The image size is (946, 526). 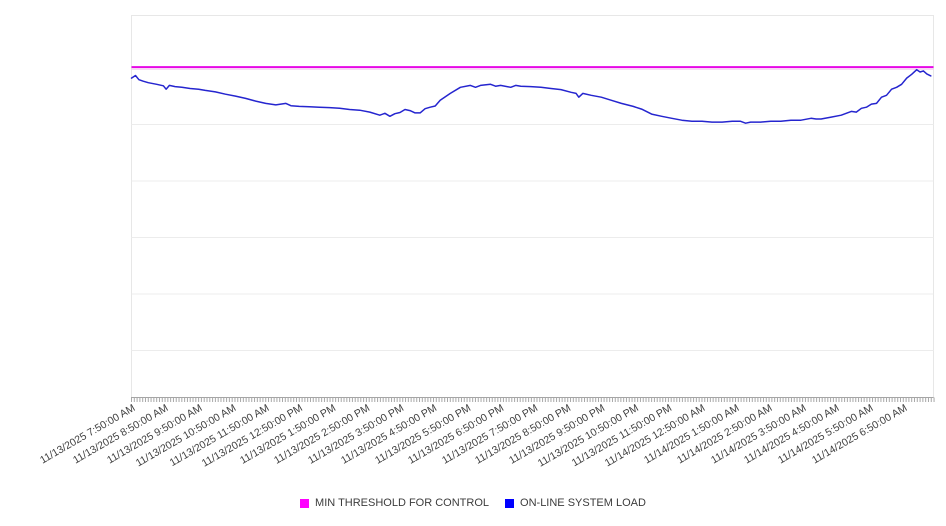 I want to click on x-axis-label: 11/13/2025 1:50:00 PM, so click(x=288, y=434).